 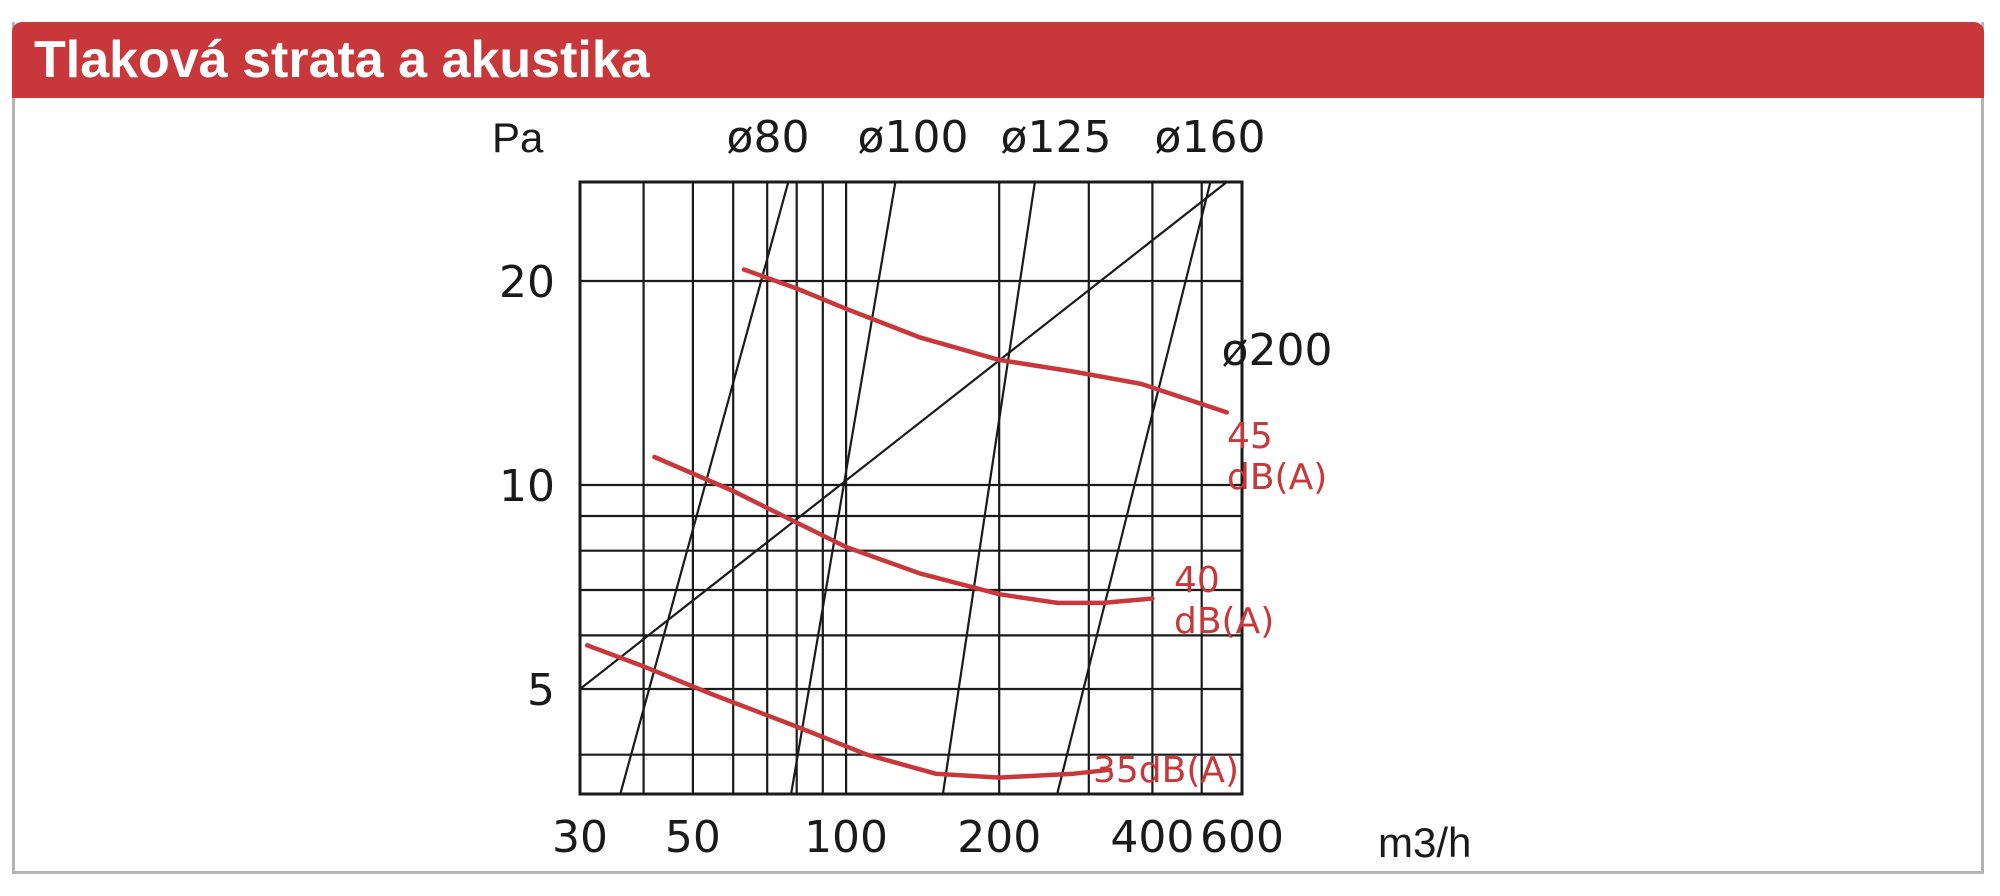 What do you see at coordinates (1210, 137) in the screenshot?
I see `diameter-label: ø160` at bounding box center [1210, 137].